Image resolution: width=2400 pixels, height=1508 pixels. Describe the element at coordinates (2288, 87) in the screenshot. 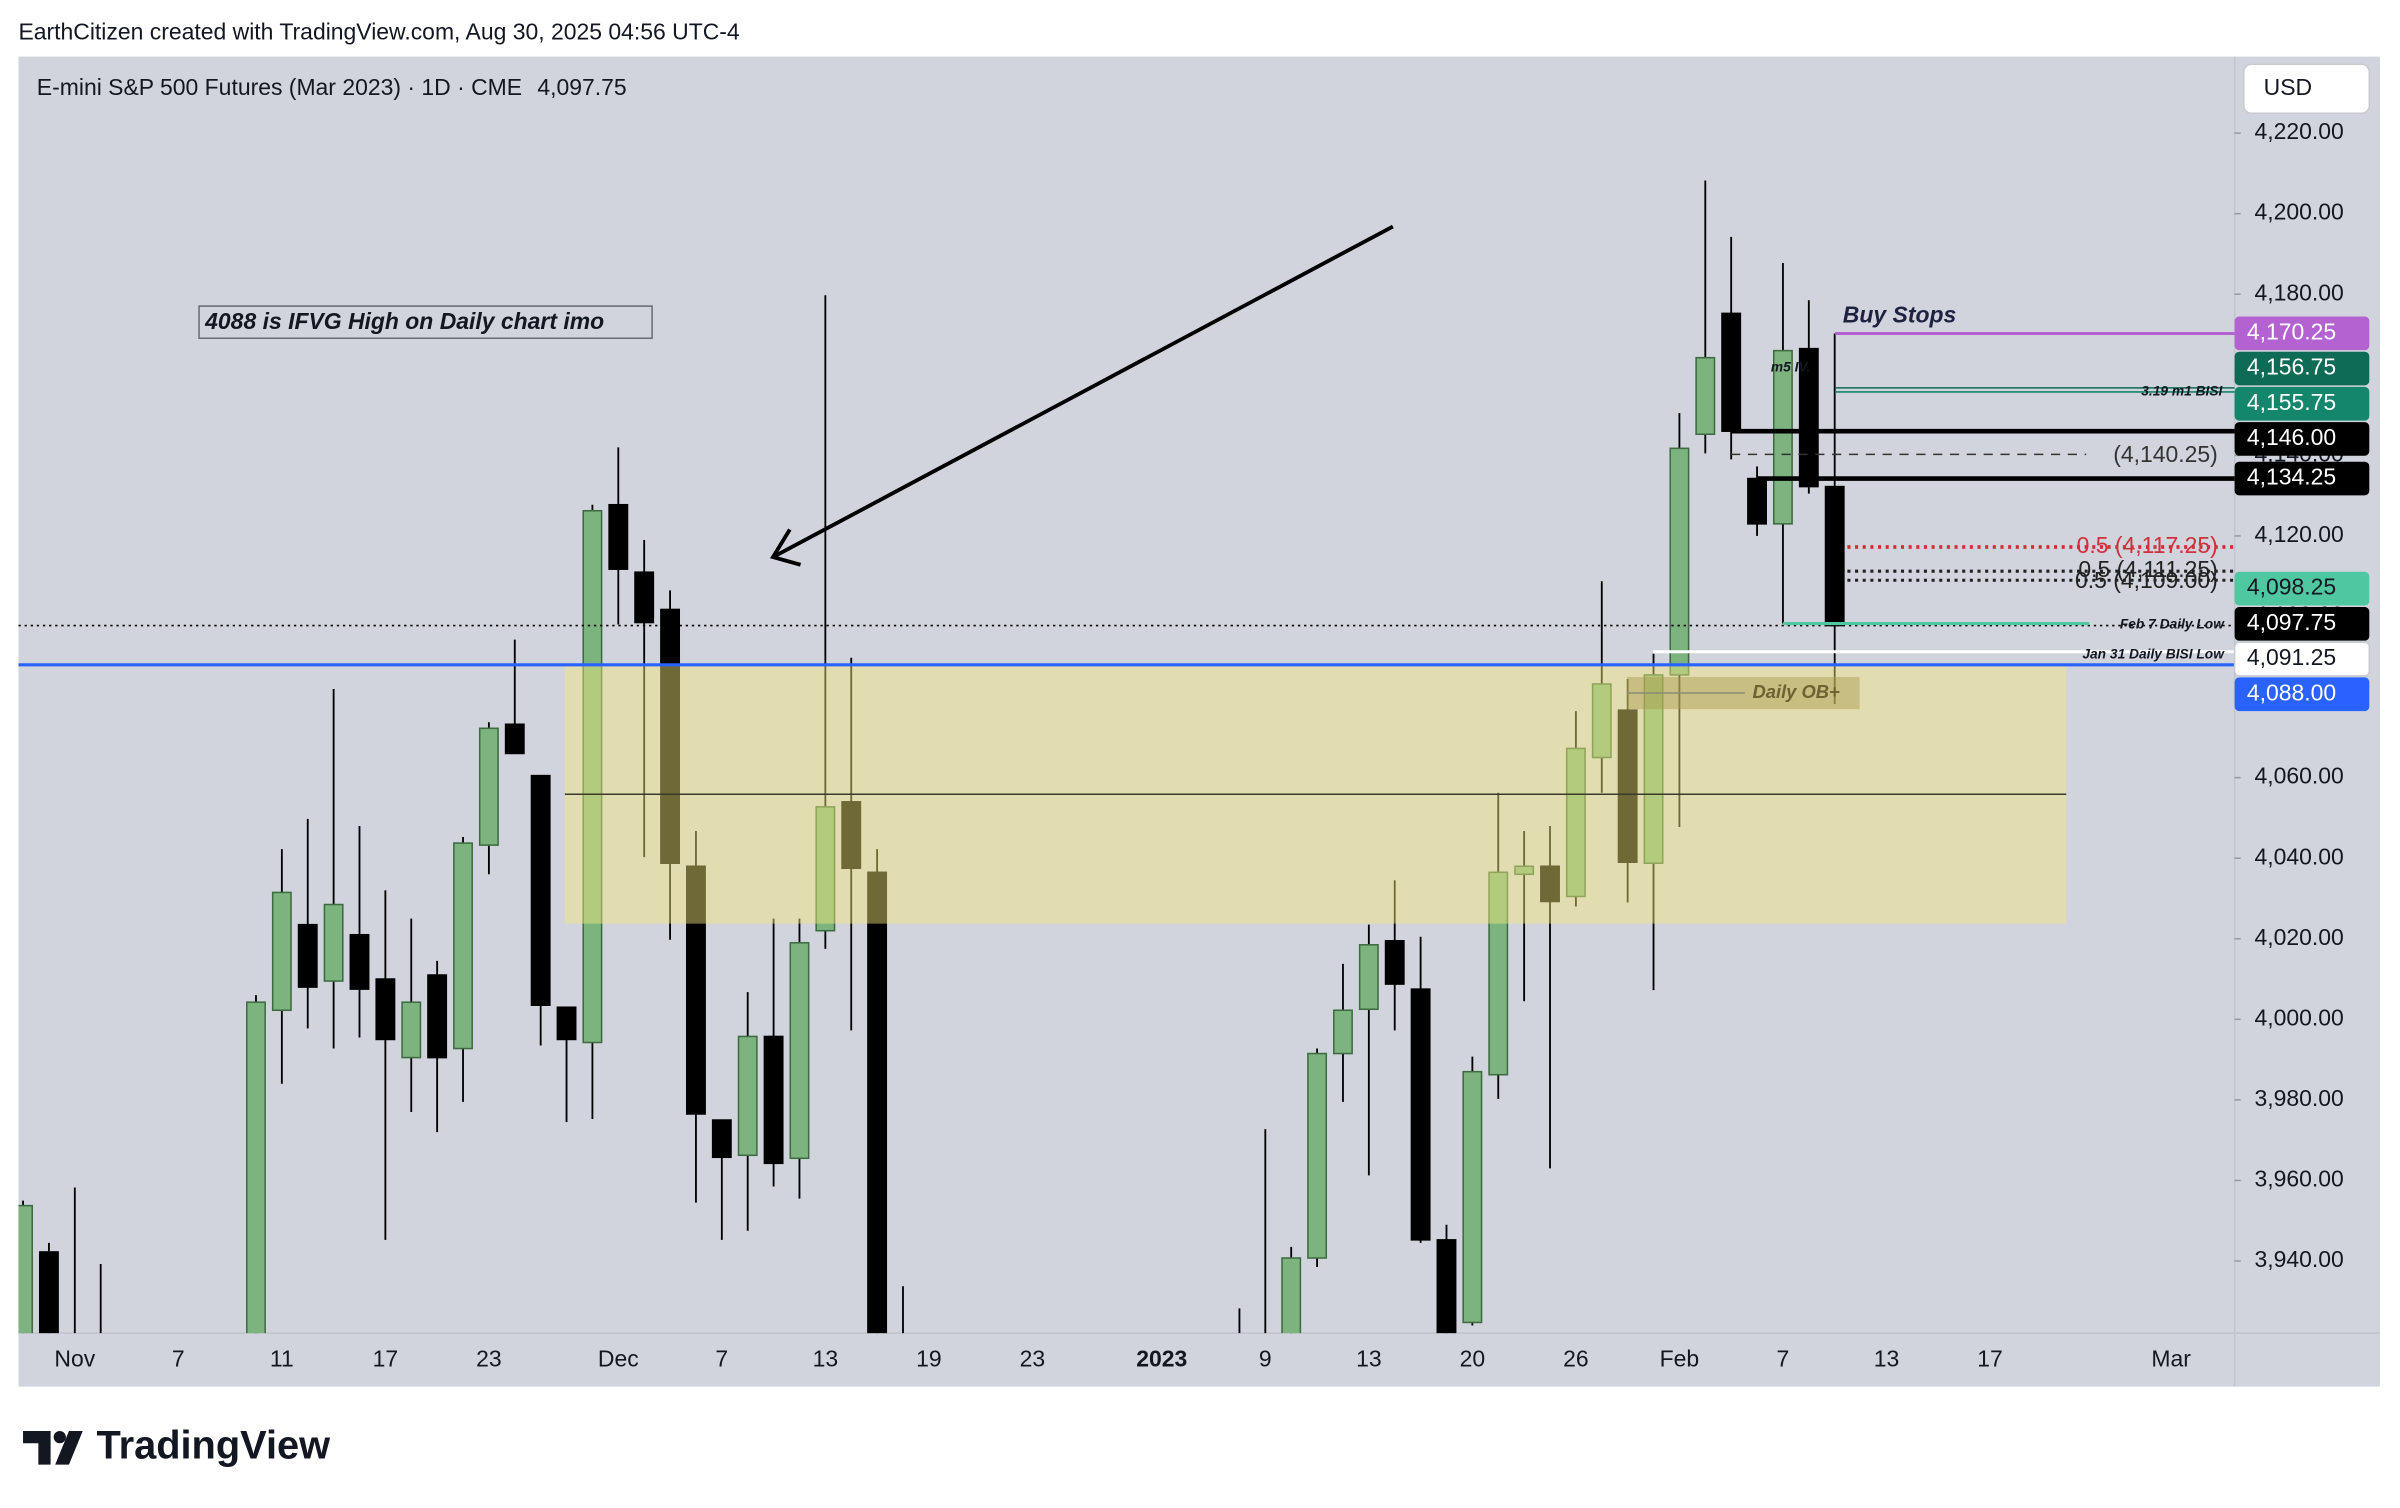

I see `currency: USD` at that location.